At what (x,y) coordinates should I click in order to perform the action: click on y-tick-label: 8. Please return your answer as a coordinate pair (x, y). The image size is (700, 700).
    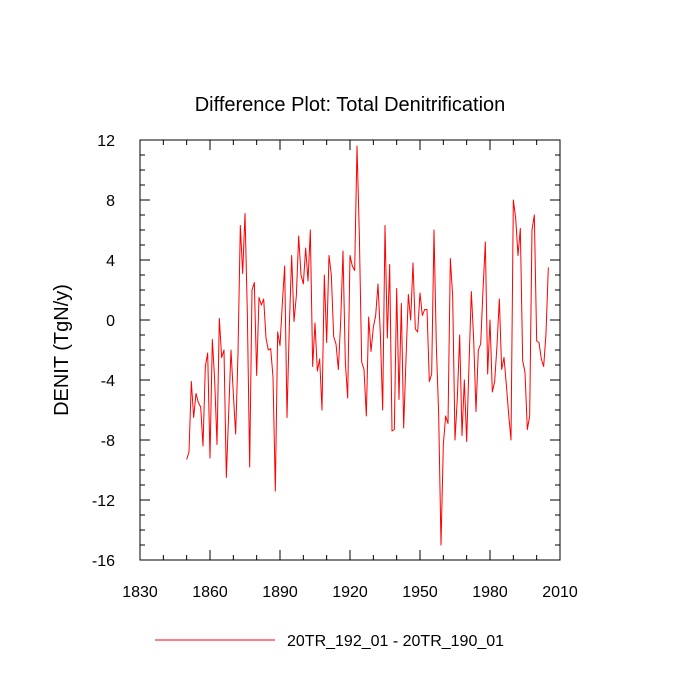
    Looking at the image, I should click on (110, 201).